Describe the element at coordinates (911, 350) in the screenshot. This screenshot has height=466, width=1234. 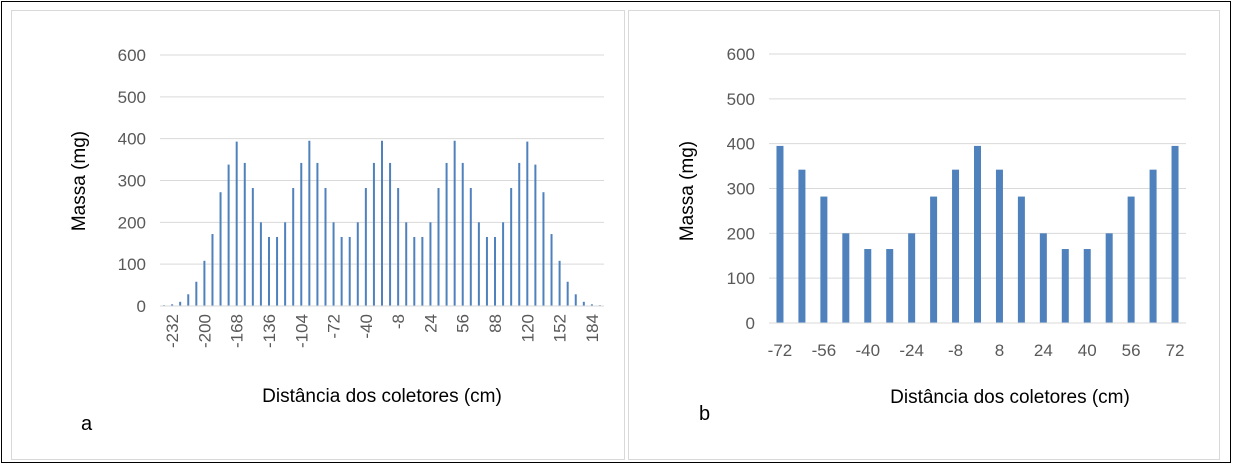
I see `x-tick-label: -24` at that location.